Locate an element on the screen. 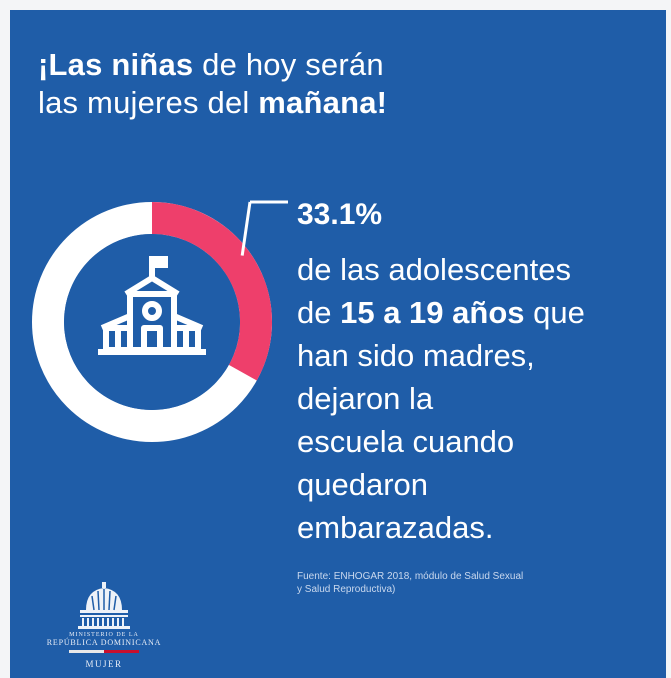  donut-inner is located at coordinates (152, 322).